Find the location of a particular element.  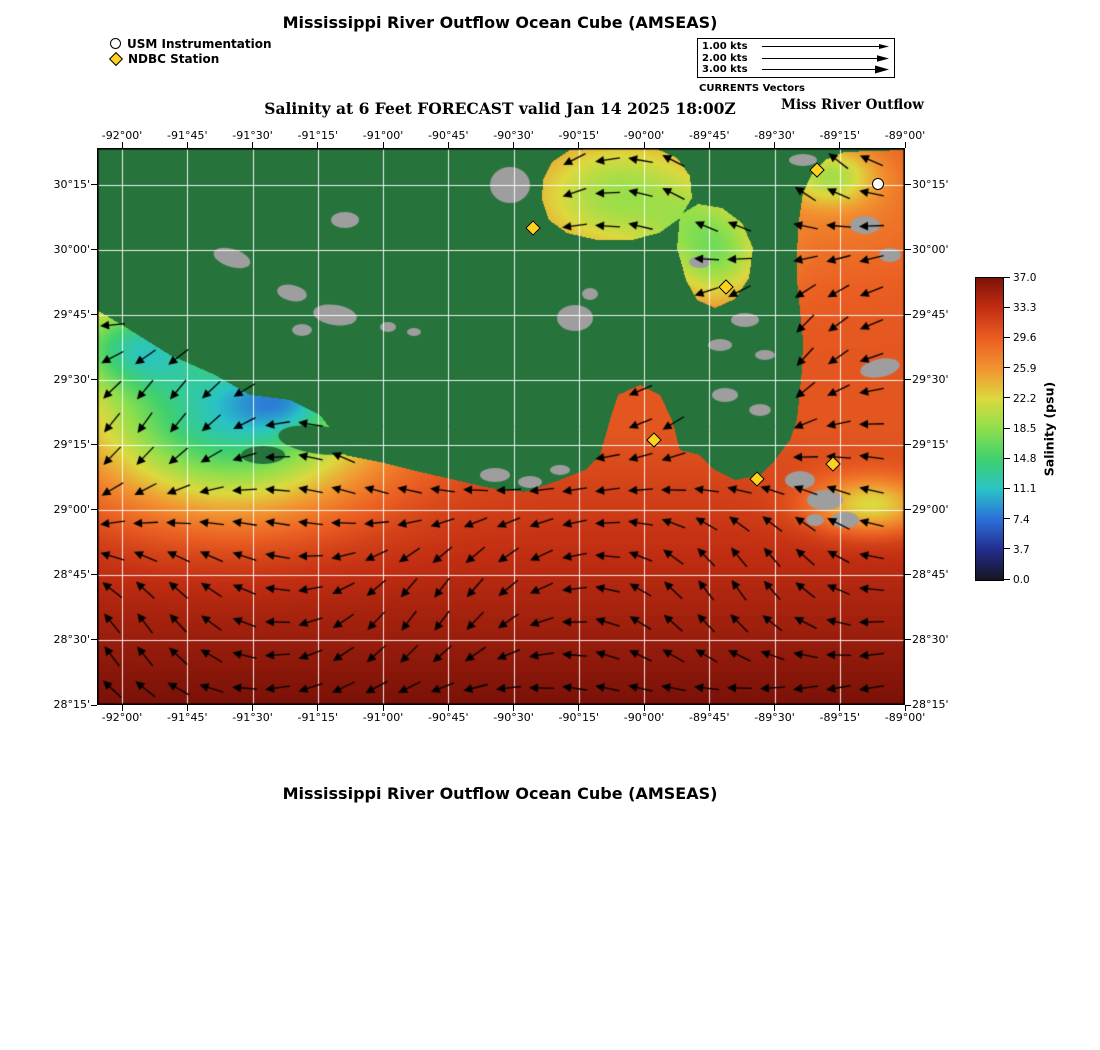

vector-legend-row: 1.00 kts is located at coordinates (796, 47).